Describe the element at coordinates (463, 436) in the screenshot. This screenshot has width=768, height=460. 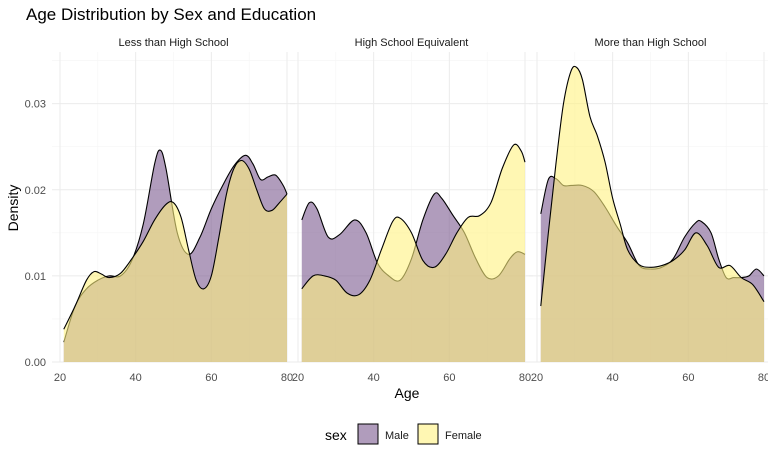
I see `legend-label-female: Female` at that location.